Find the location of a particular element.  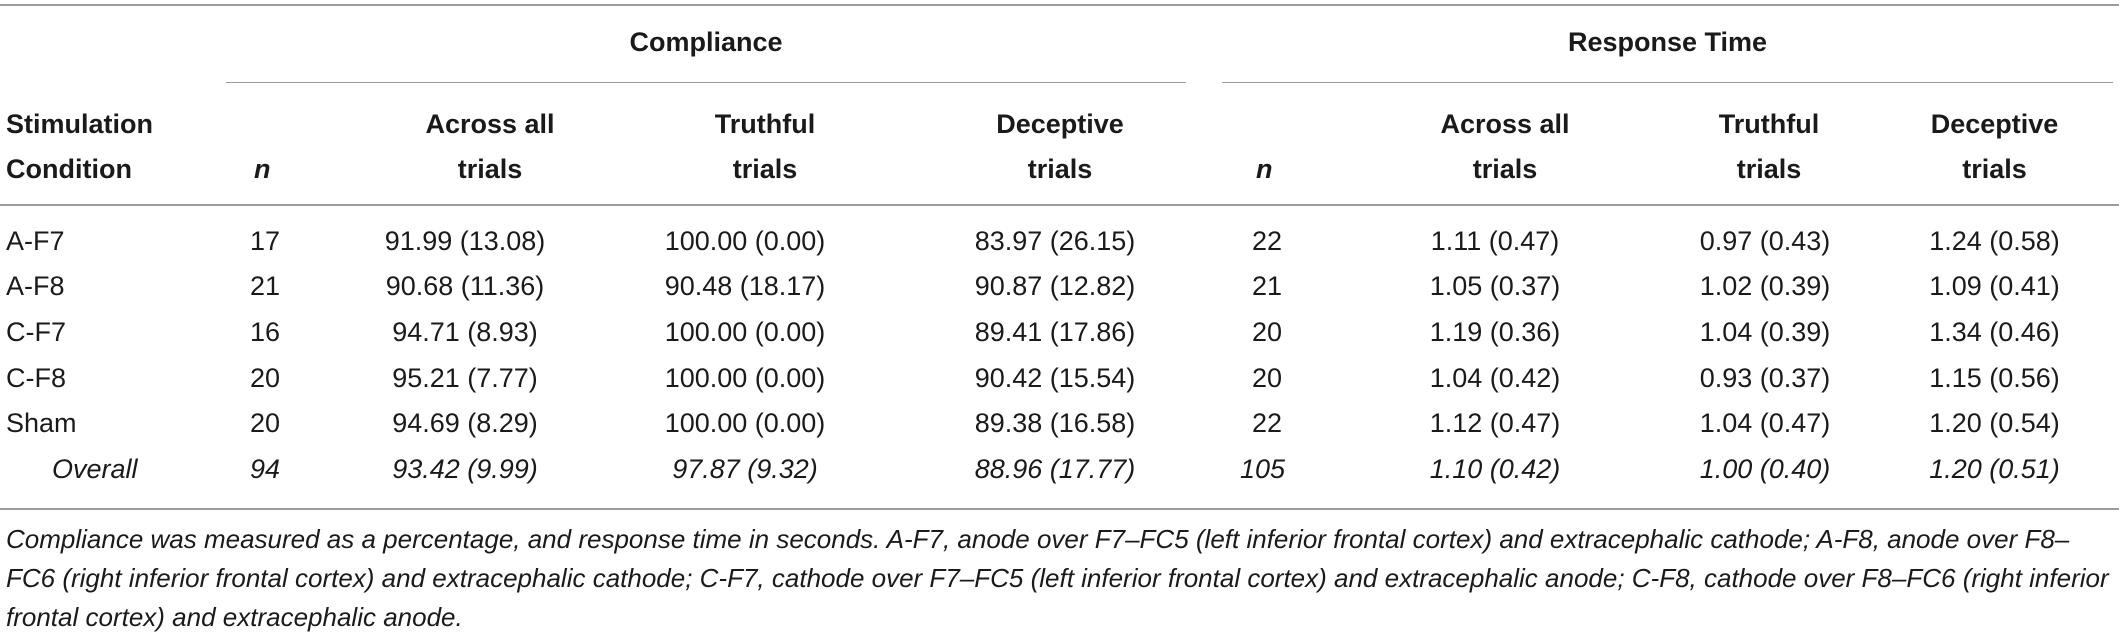

cell-response-truthful: 1.00 (0.40) is located at coordinates (1765, 469).